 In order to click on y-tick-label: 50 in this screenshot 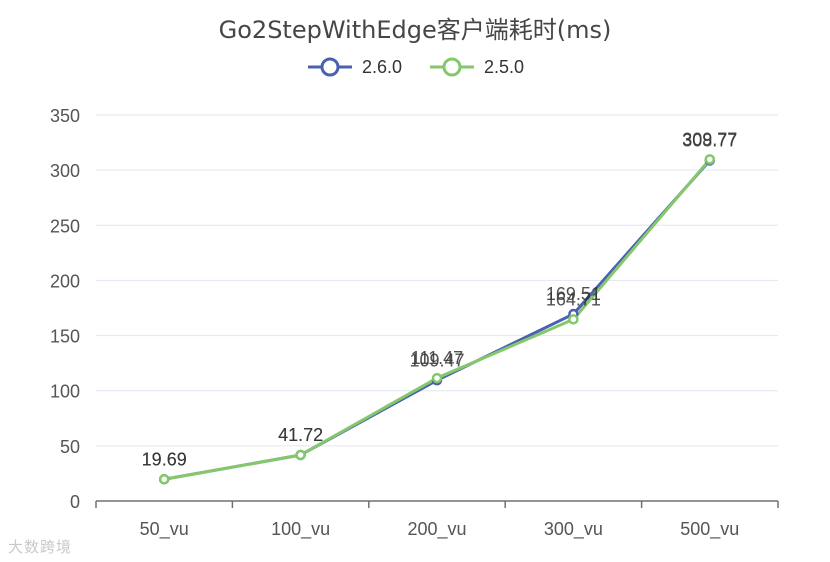, I will do `click(70, 447)`.